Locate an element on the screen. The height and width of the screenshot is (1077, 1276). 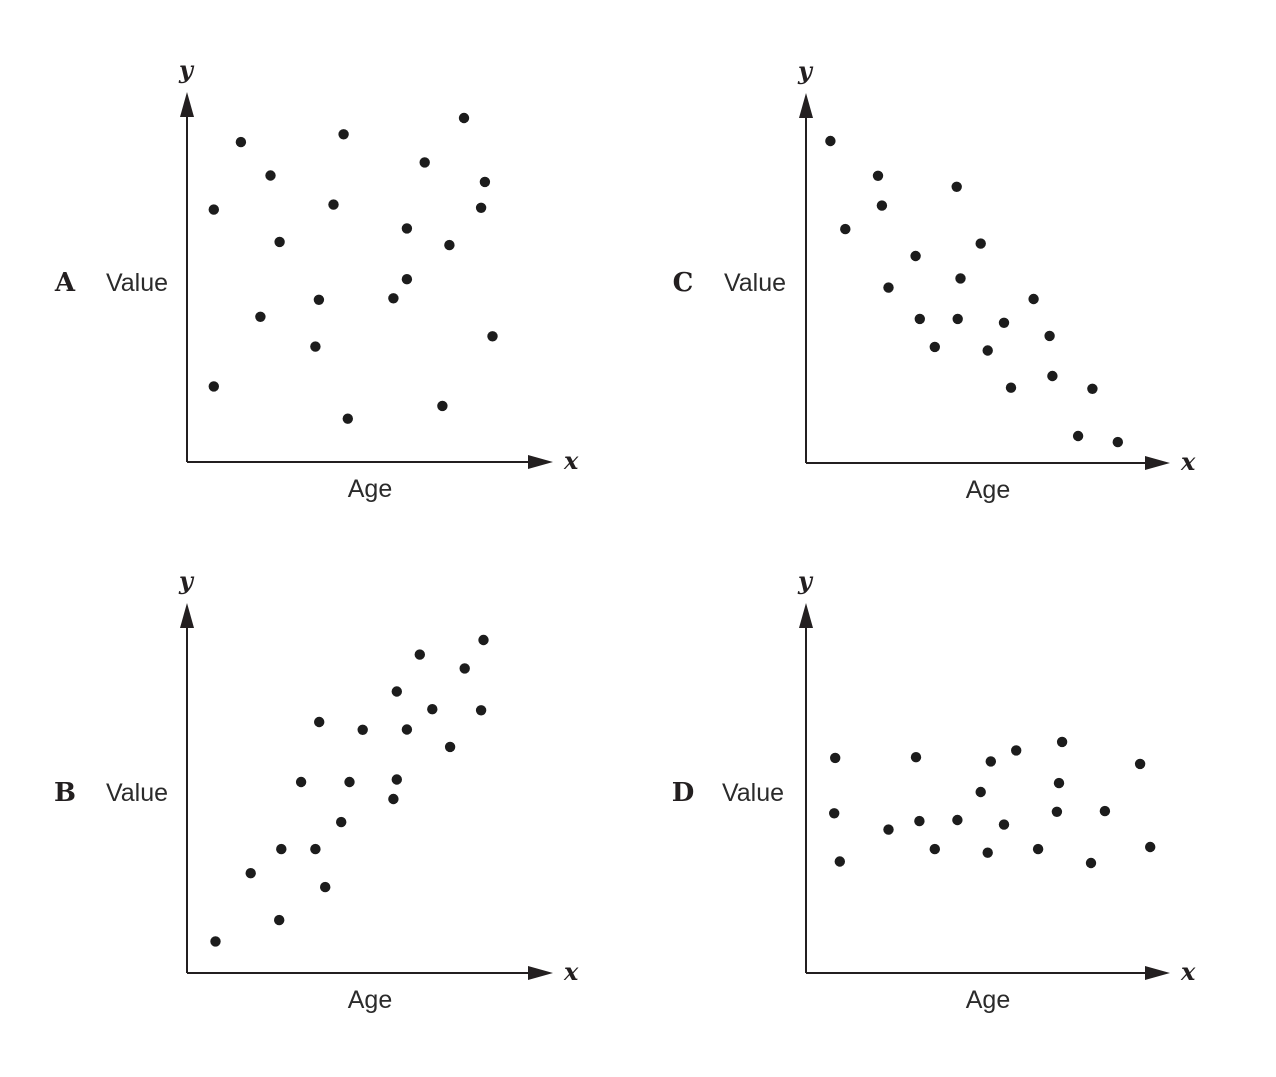
panel-a-letter: A is located at coordinates (65, 283).